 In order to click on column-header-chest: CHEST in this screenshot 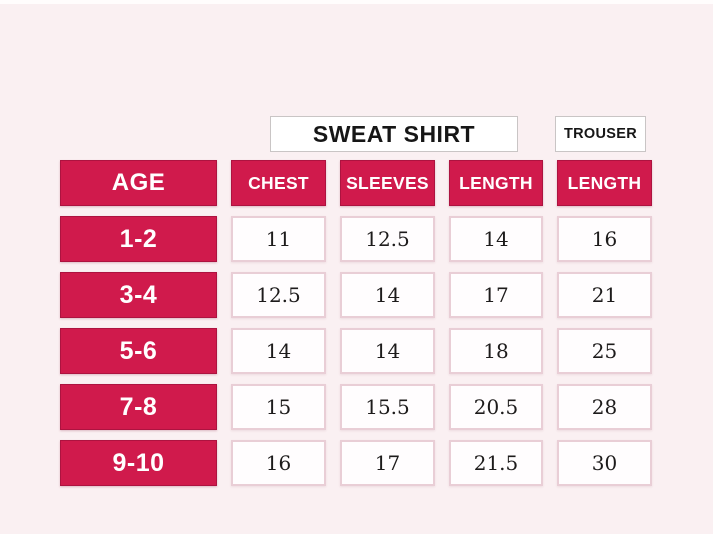, I will do `click(278, 183)`.